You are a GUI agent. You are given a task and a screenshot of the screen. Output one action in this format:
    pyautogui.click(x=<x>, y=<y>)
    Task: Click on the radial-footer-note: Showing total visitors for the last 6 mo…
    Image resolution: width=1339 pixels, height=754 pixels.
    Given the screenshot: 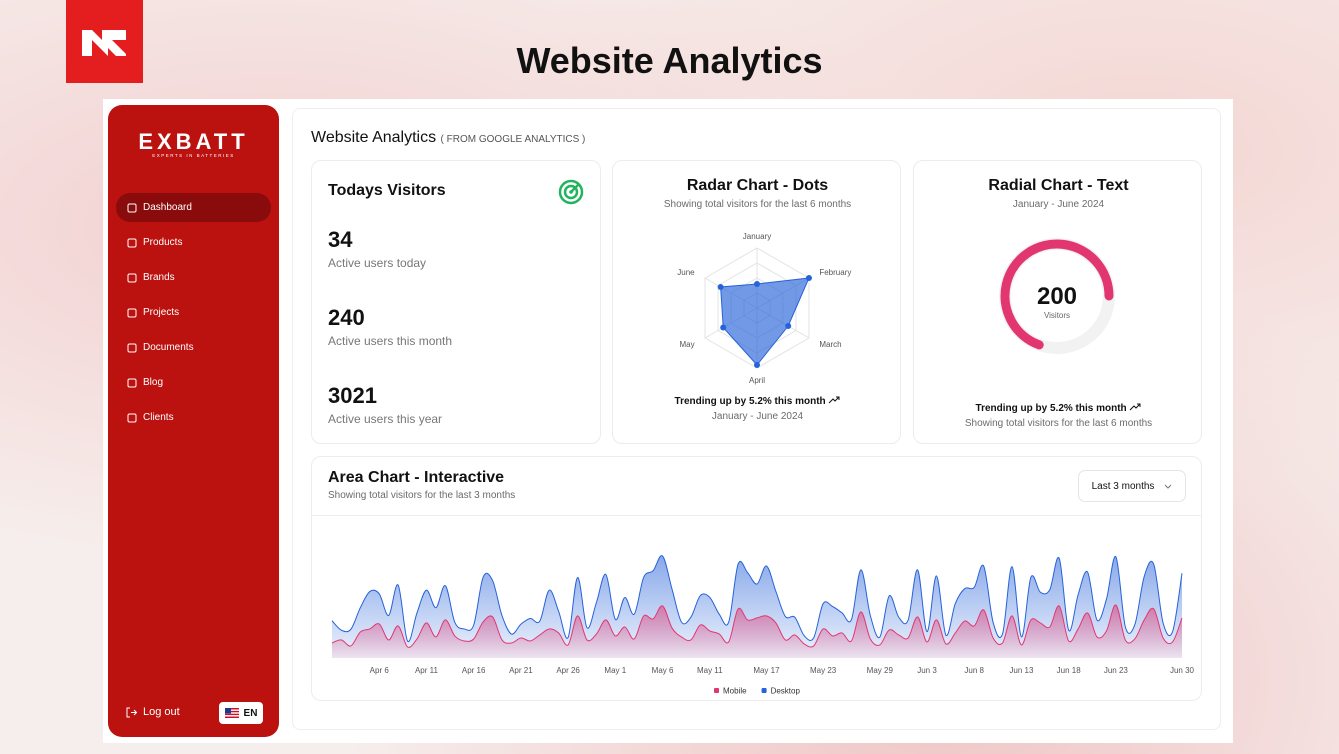 What is the action you would take?
    pyautogui.click(x=1058, y=423)
    